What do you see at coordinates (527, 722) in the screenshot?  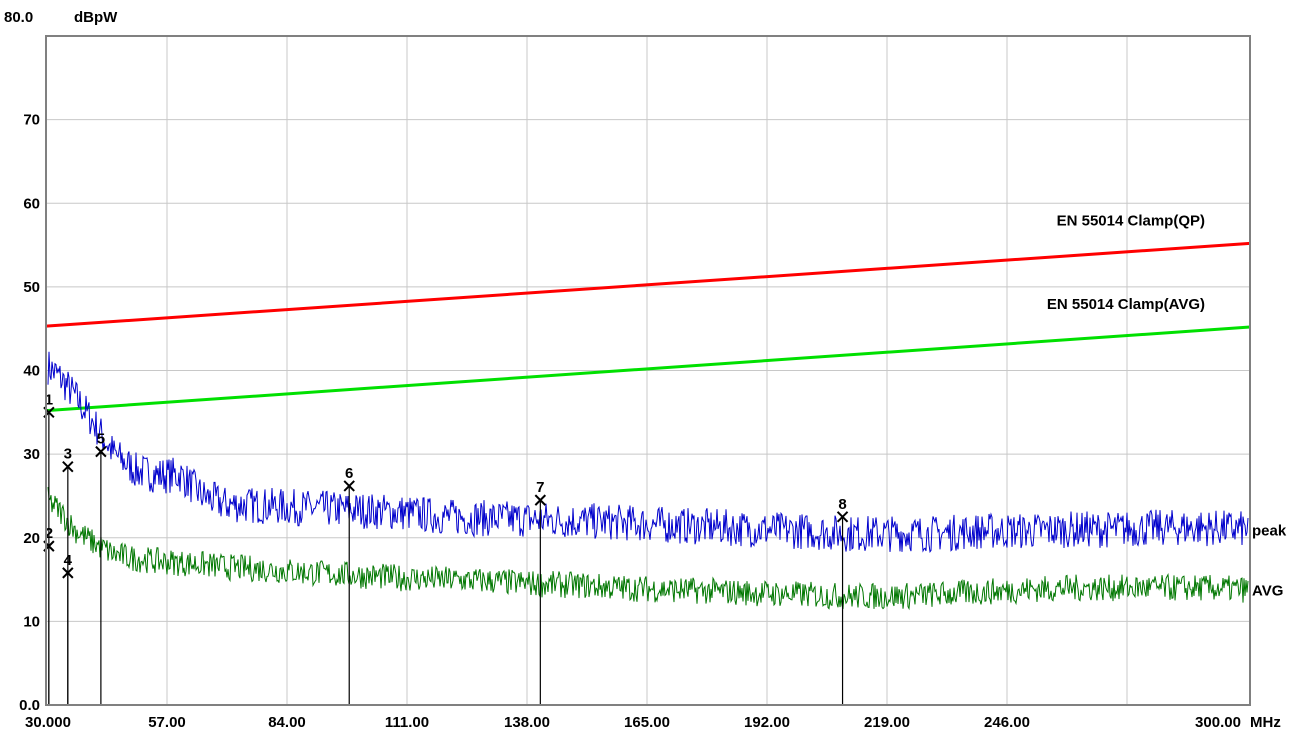 I see `x-tick-label: 138.00` at bounding box center [527, 722].